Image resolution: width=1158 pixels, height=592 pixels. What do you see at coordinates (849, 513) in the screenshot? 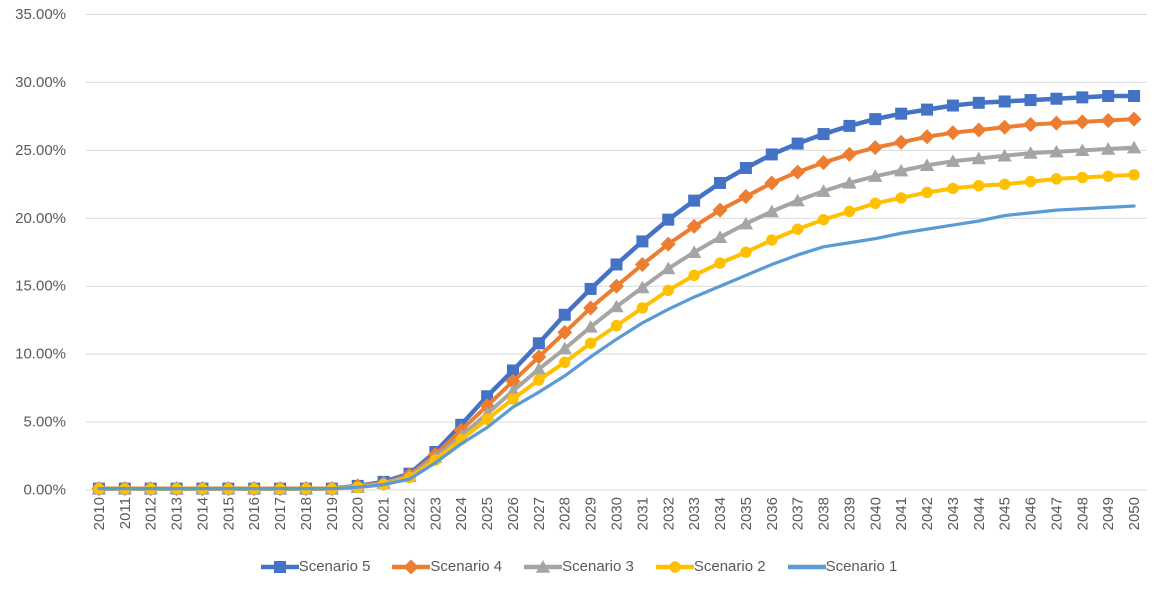
I see `x-tick-label: 2039` at bounding box center [849, 513].